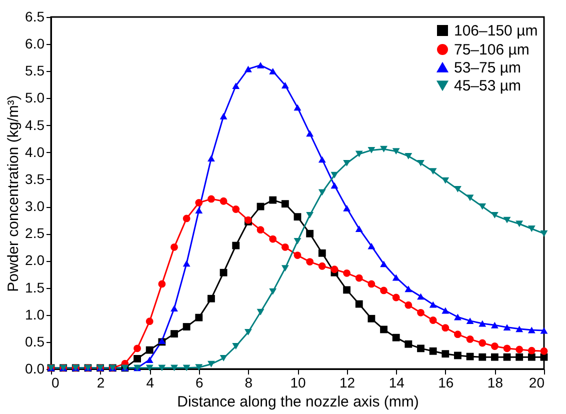 Image resolution: width=566 pixels, height=414 pixels. Describe the element at coordinates (298, 382) in the screenshot. I see `x-tick-label: 10` at that location.